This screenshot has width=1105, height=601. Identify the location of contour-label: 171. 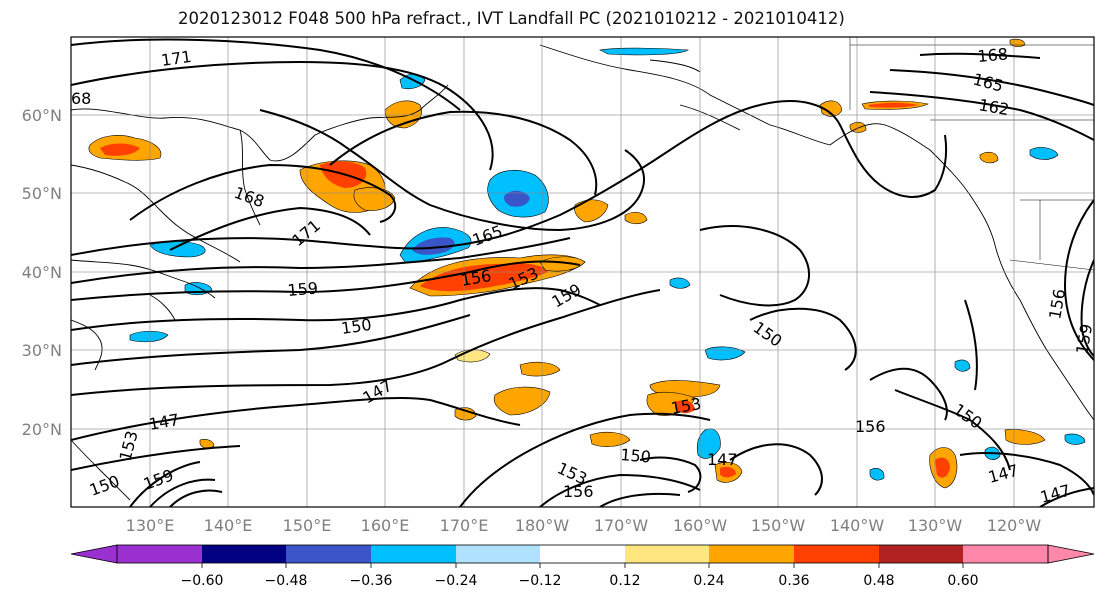
(176, 58).